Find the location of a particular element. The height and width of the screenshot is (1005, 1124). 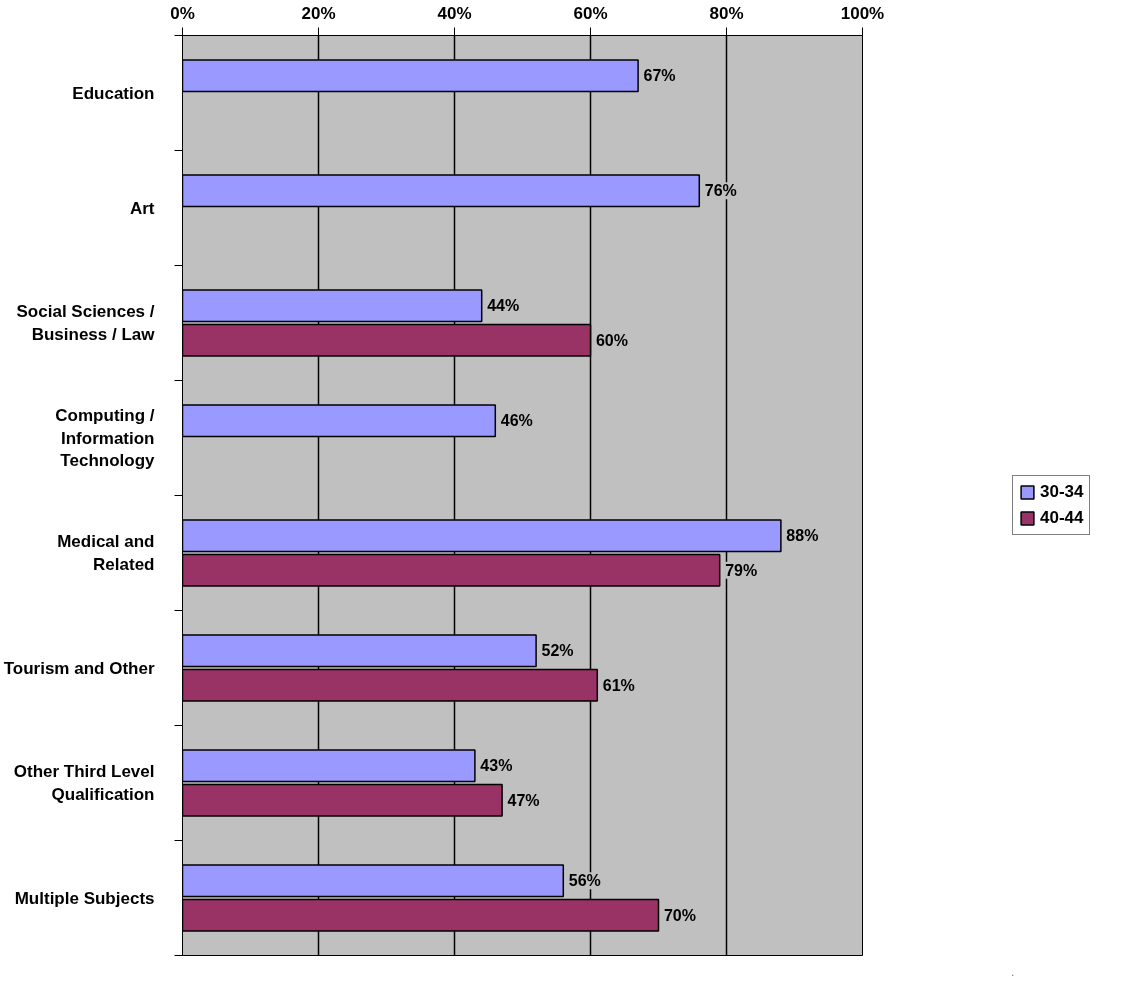

x-tick-label: 40% is located at coordinates (454, 13).